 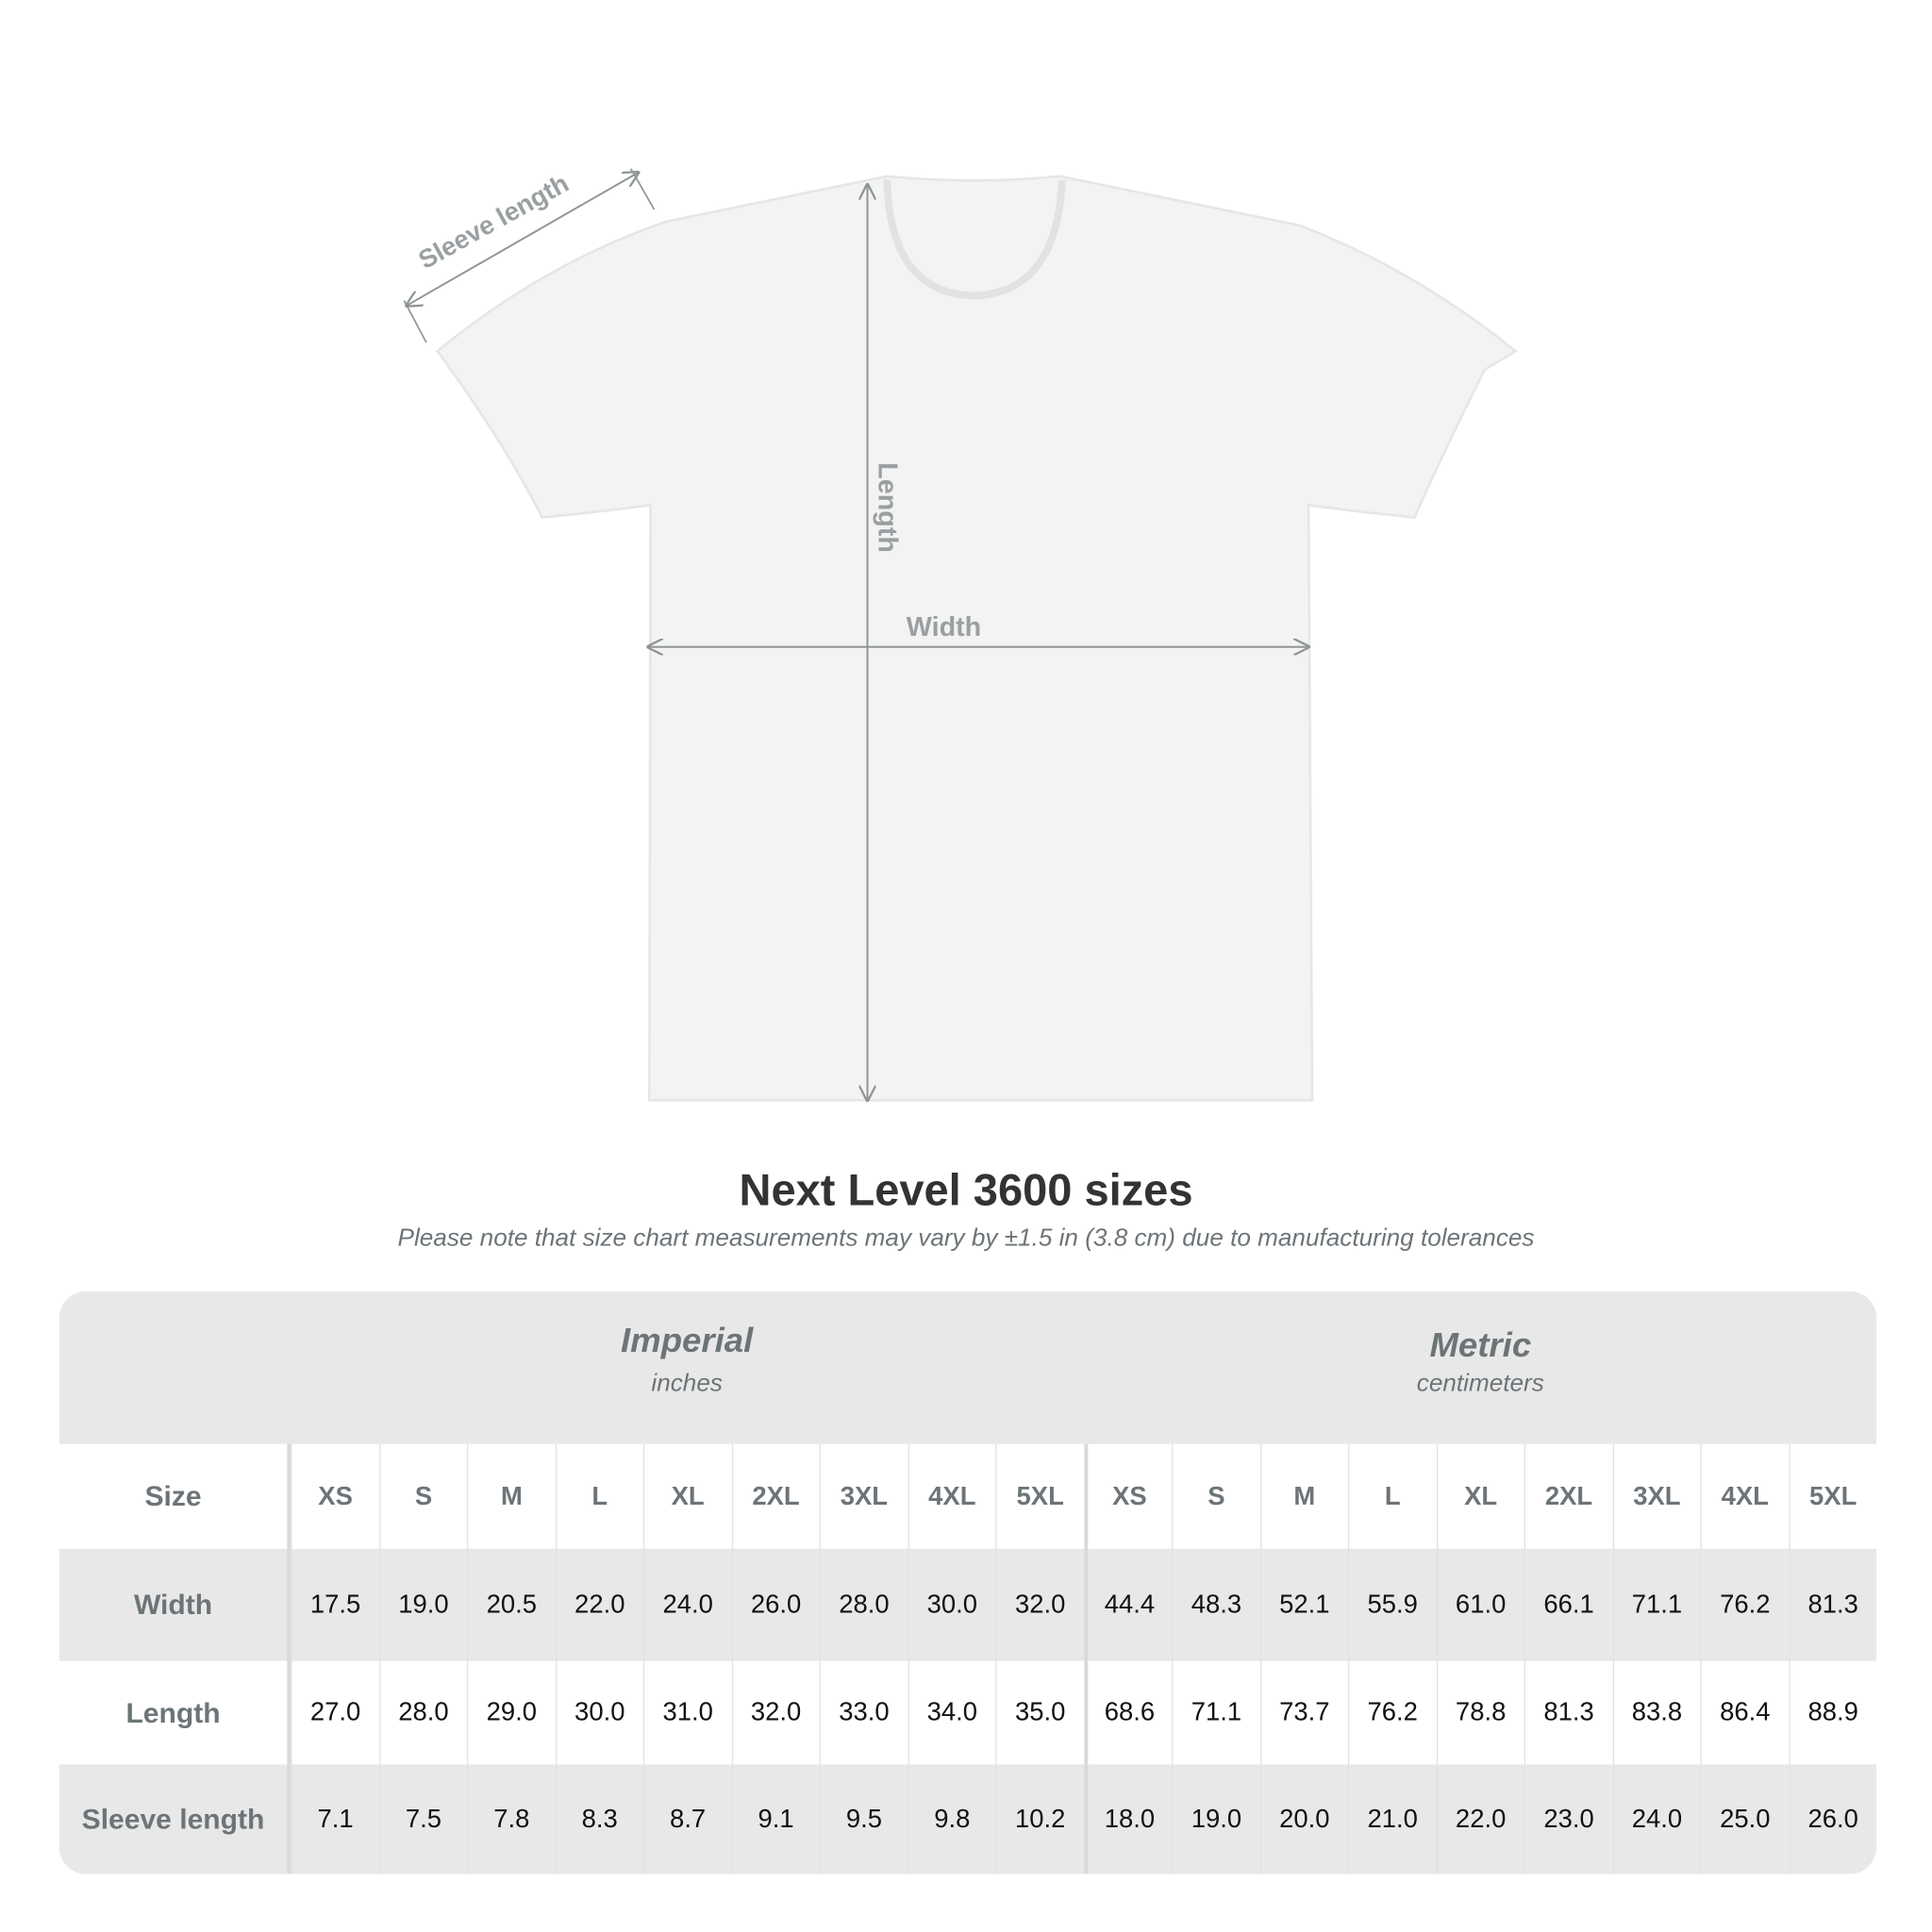 What do you see at coordinates (1568, 1819) in the screenshot?
I see `metric-value-cell: 23.0` at bounding box center [1568, 1819].